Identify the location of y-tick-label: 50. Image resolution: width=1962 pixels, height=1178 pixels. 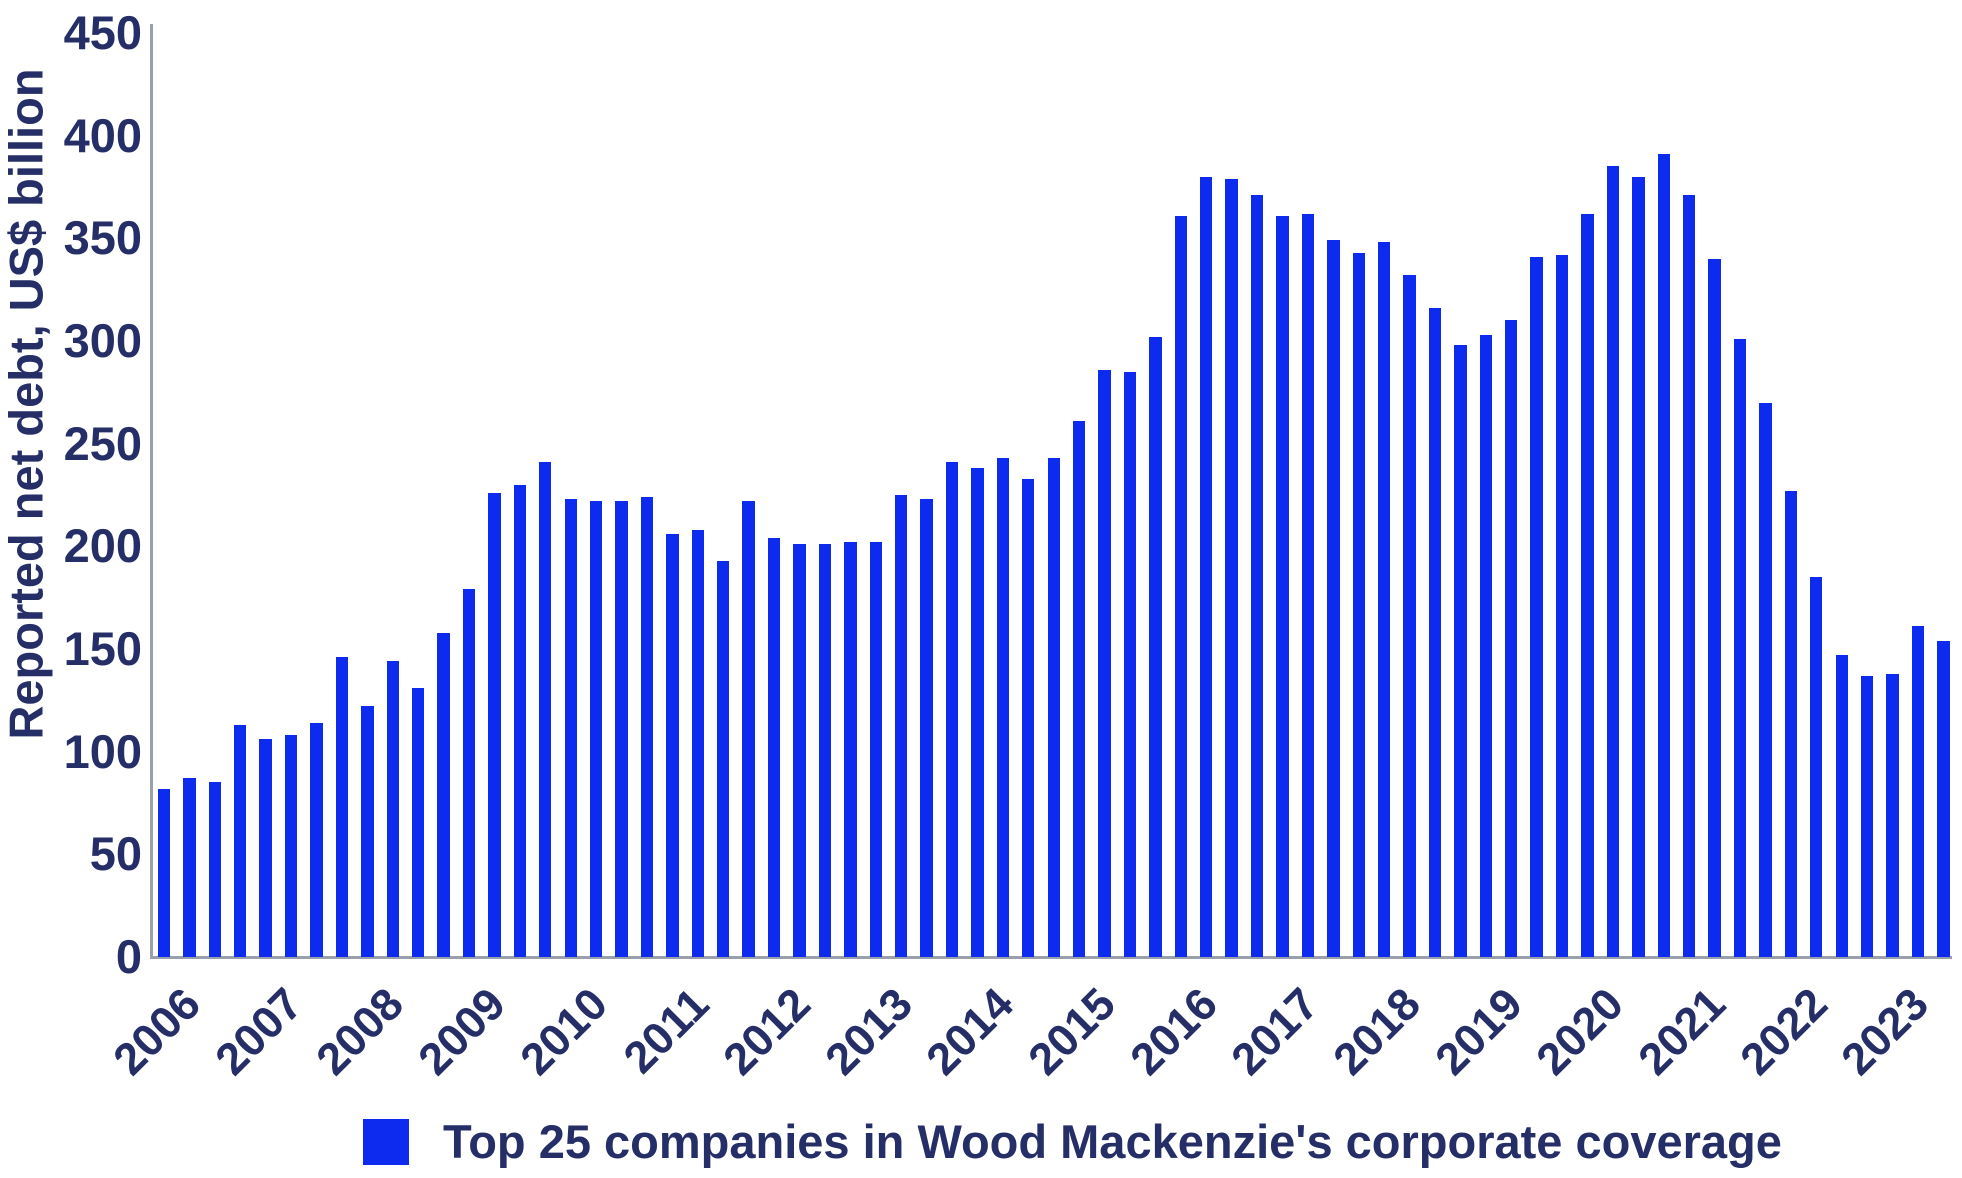
(115, 854).